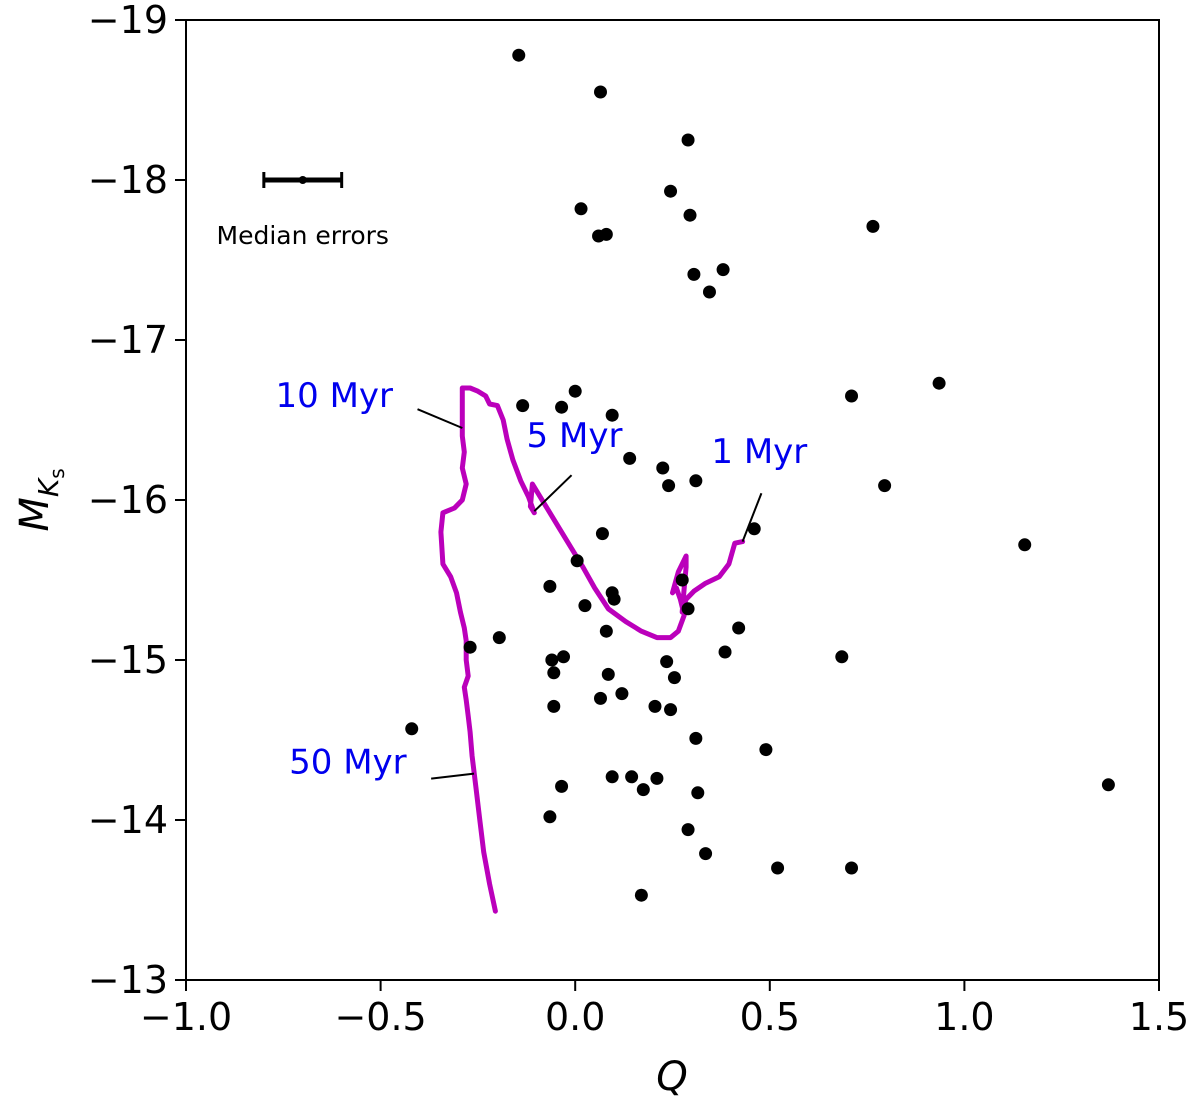 The image size is (1200, 1103). Describe the element at coordinates (128, 180) in the screenshot. I see `y-tick-label: −18` at that location.